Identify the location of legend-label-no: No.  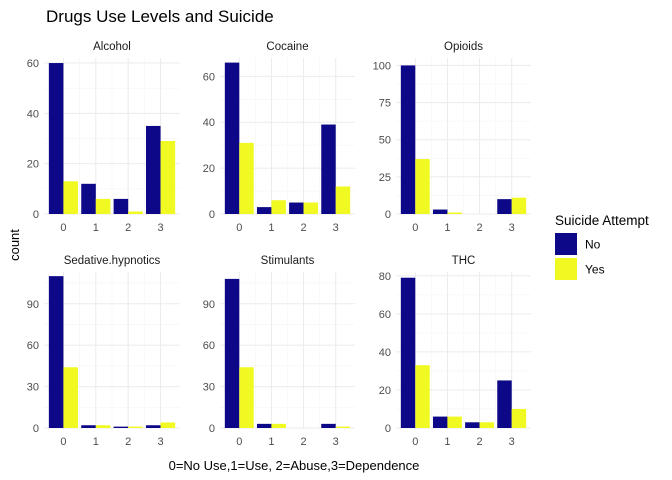
(593, 245).